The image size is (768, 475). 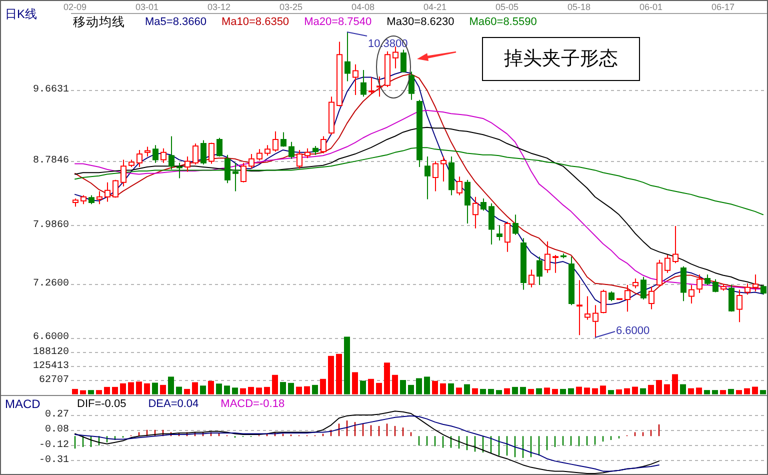 I want to click on y-tick-label: 62707, so click(x=53, y=380).